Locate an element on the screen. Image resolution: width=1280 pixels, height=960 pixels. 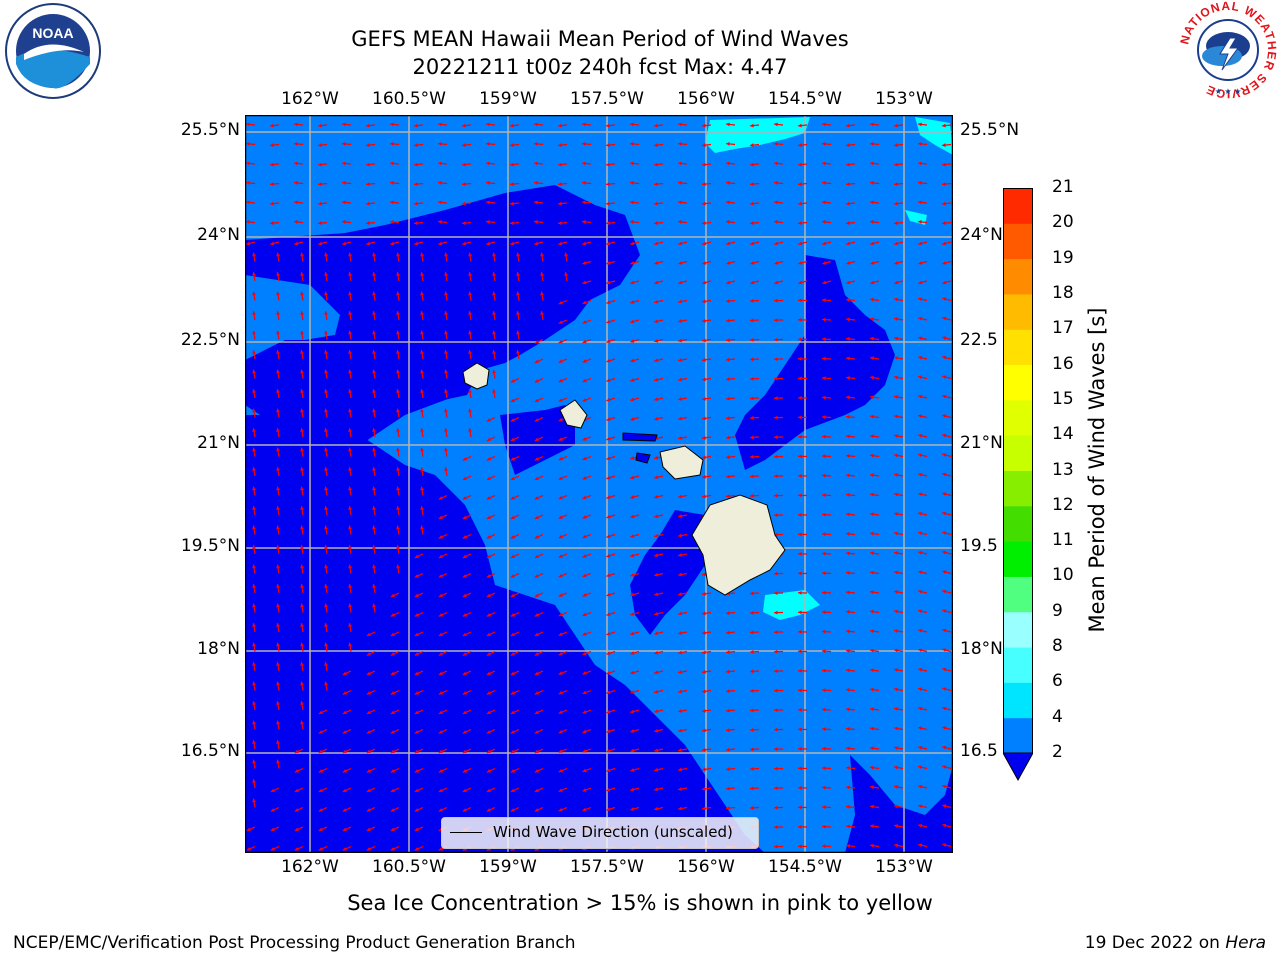
colorbar-tick-label: 19 is located at coordinates (1063, 257).